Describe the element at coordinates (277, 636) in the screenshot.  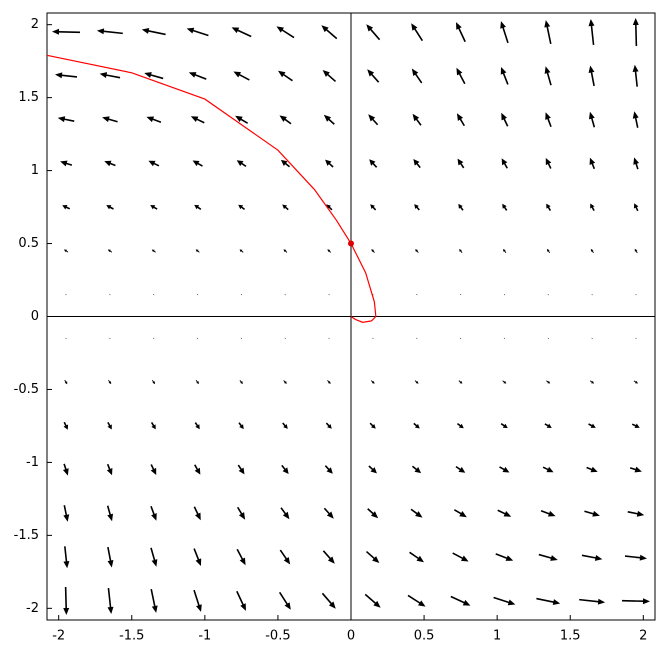
I see `x-tick-label: -0.5` at that location.